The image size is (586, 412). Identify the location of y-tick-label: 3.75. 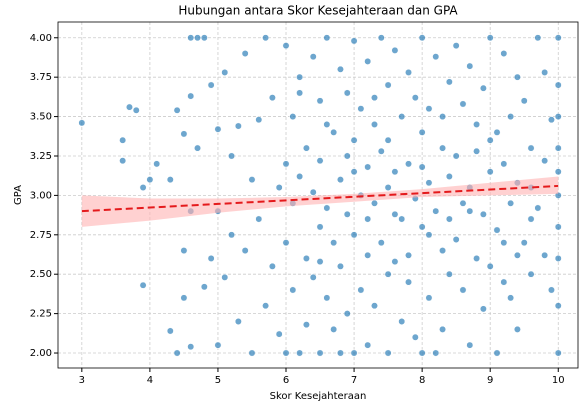
(41, 77).